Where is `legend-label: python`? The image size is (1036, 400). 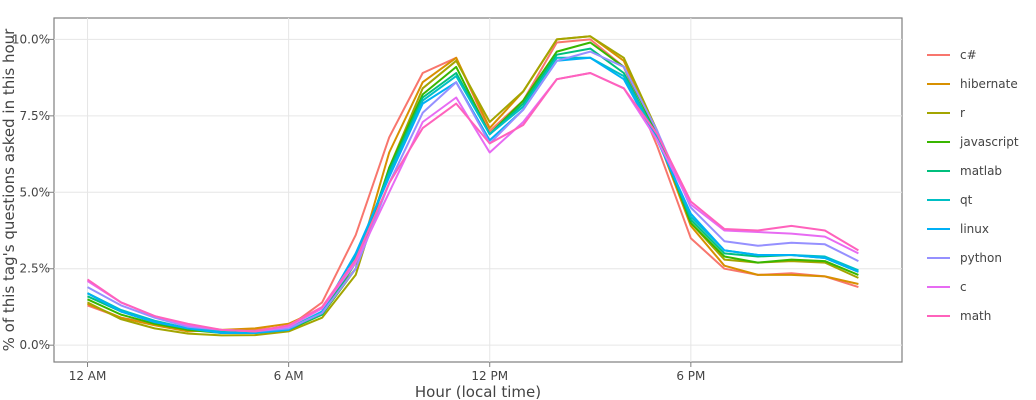 legend-label: python is located at coordinates (981, 258).